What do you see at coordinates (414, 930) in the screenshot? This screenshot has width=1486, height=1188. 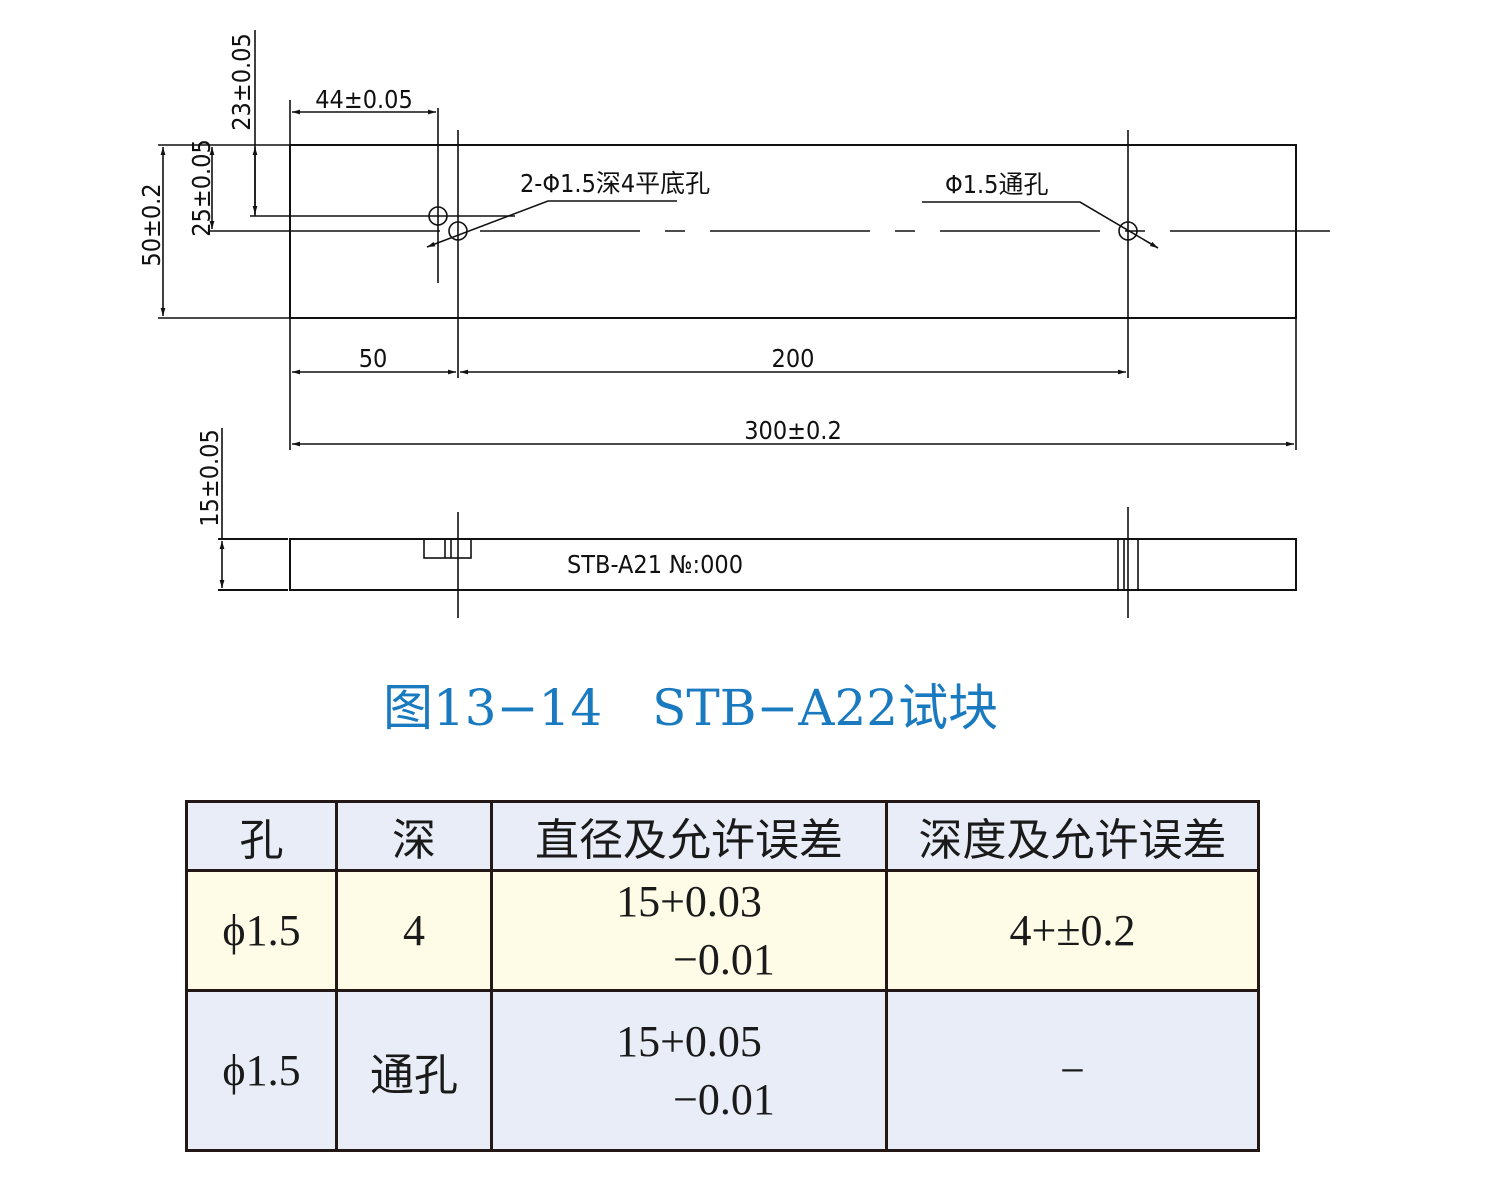 I see `depth-cell: 4` at bounding box center [414, 930].